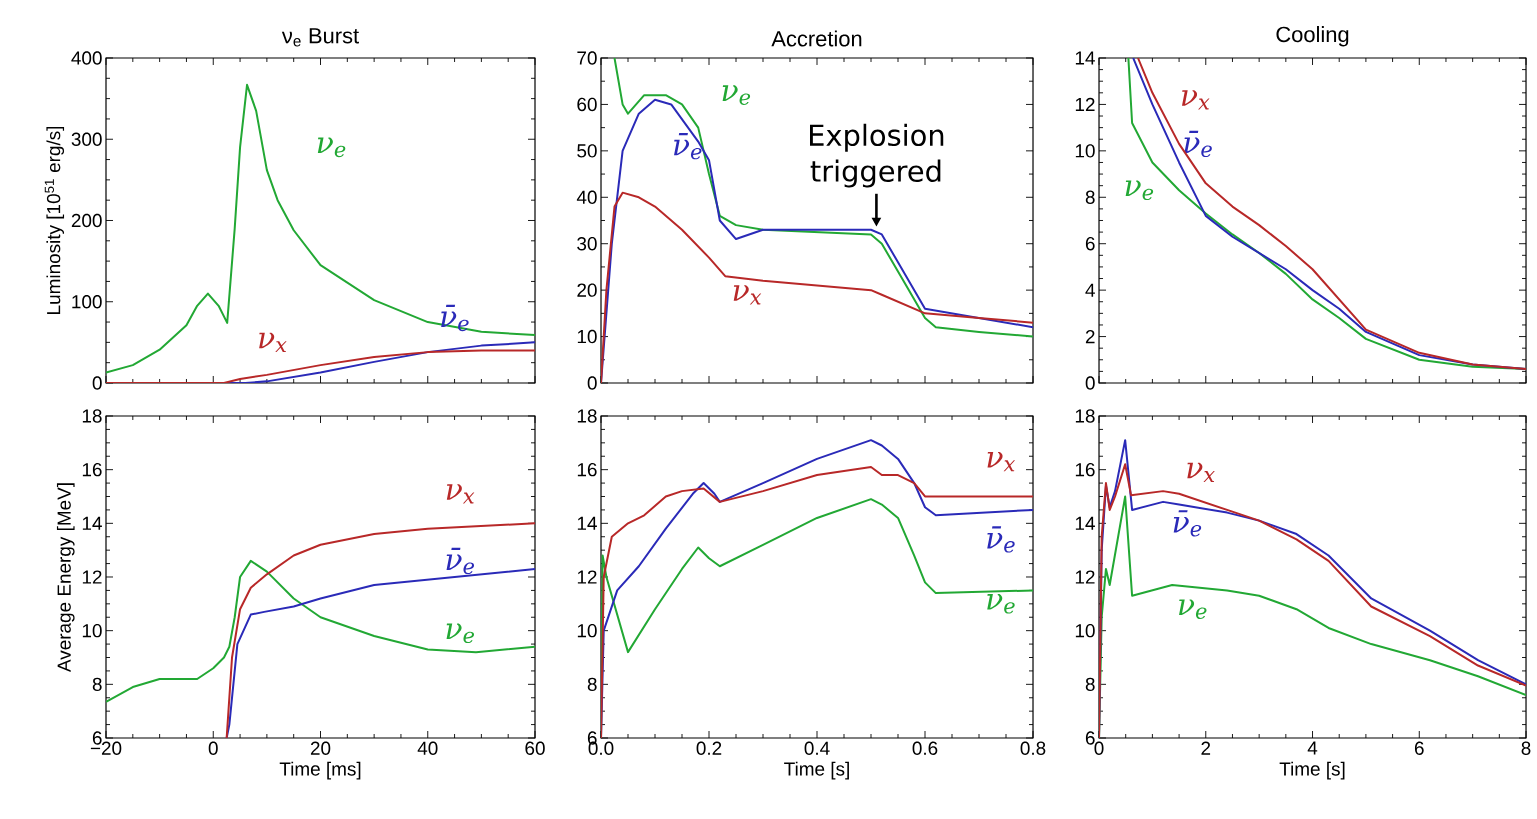 The width and height of the screenshot is (1537, 819). Describe the element at coordinates (709, 748) in the screenshot. I see `x-tick-label: 0.2` at that location.